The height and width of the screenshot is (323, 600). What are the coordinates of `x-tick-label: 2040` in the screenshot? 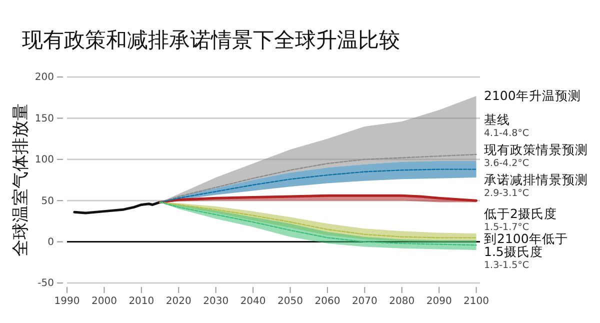 It's located at (253, 302).